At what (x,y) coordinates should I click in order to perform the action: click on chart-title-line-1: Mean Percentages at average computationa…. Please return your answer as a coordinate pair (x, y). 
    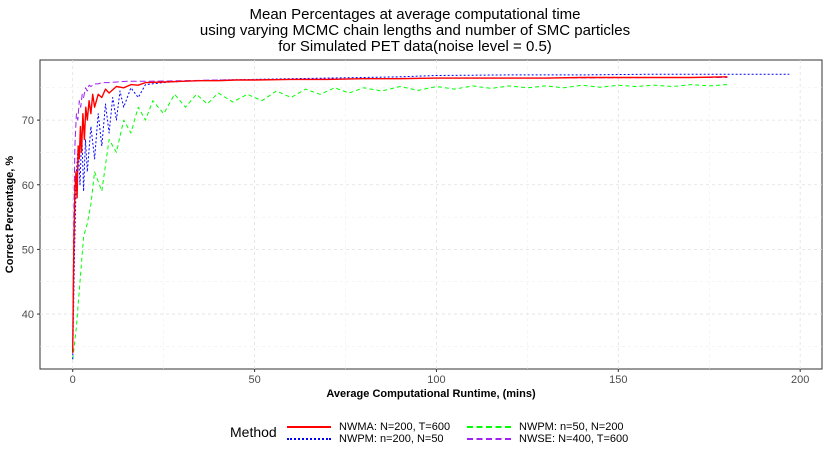
    Looking at the image, I should click on (415, 14).